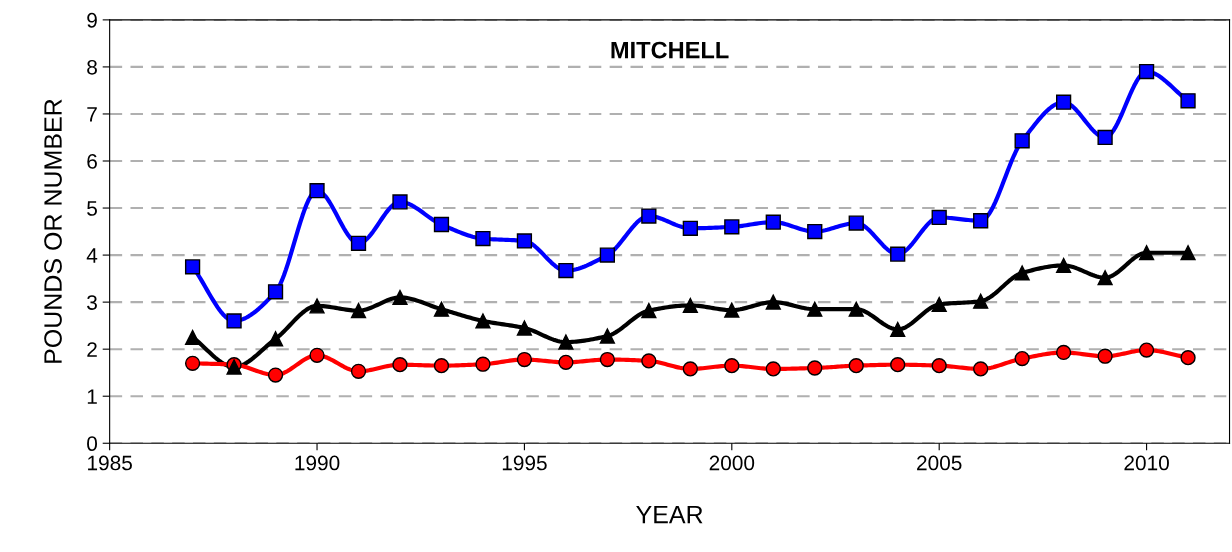 The width and height of the screenshot is (1232, 552). What do you see at coordinates (92, 302) in the screenshot?
I see `y-tick-label: 3` at bounding box center [92, 302].